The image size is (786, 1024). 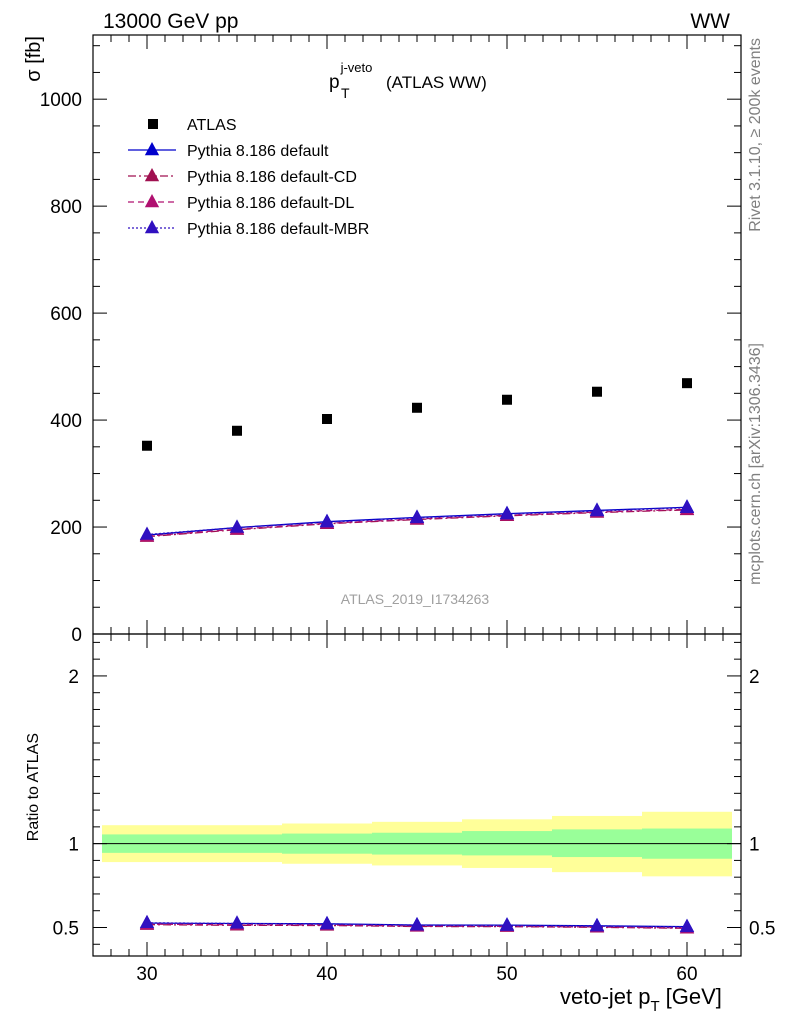 I want to click on y-tick-label: 600, so click(x=66, y=314).